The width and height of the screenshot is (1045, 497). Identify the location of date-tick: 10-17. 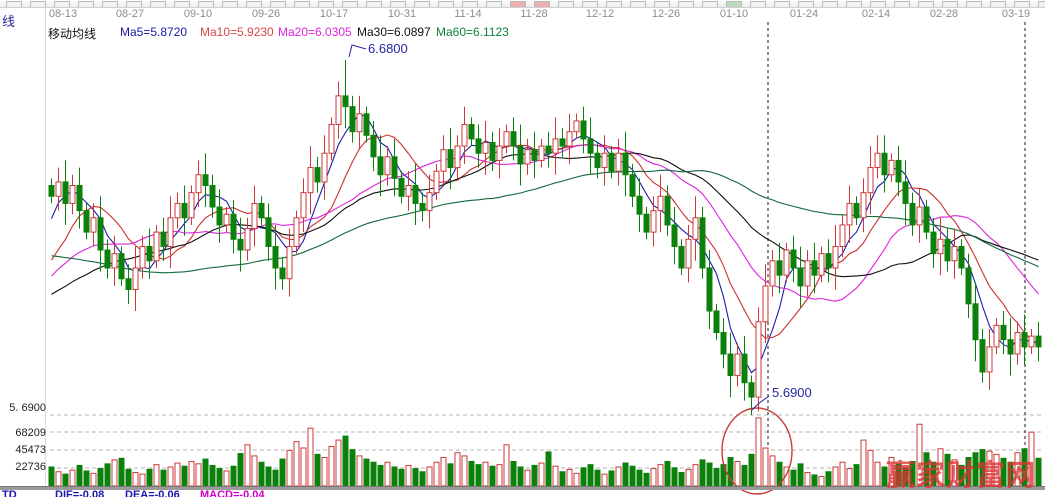
(334, 14).